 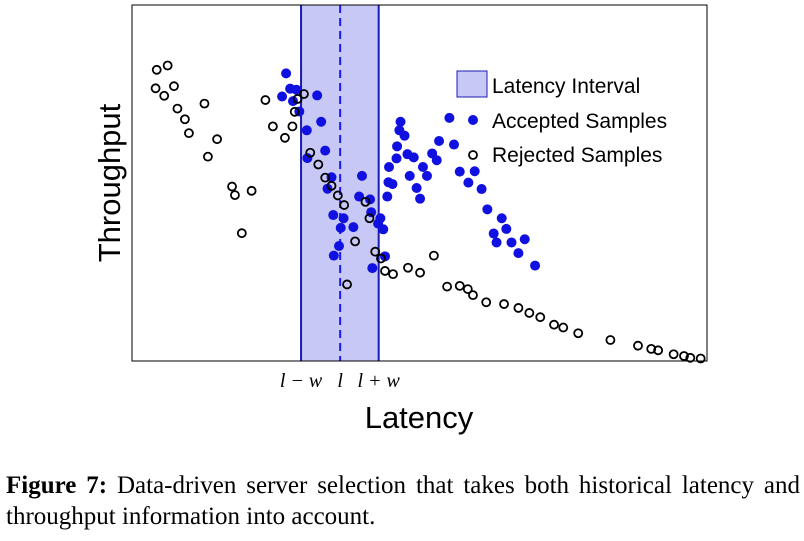 I want to click on y-axis-label: Throughput, so click(x=109, y=182).